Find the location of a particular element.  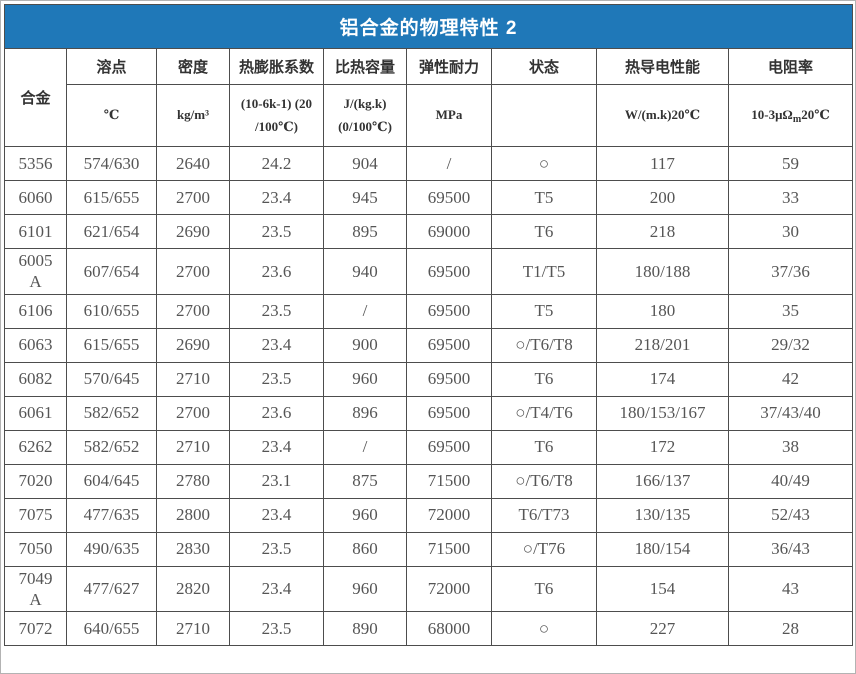

alloy-cell: 6063 is located at coordinates (35, 345).